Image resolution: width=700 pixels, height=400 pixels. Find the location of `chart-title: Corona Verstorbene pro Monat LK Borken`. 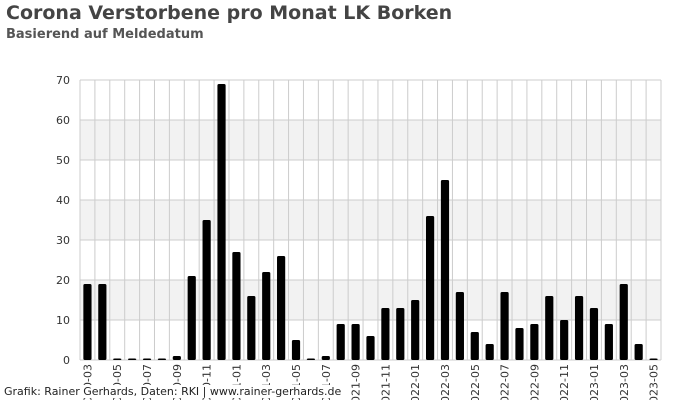

chart-title: Corona Verstorbene pro Monat LK Borken is located at coordinates (229, 13).